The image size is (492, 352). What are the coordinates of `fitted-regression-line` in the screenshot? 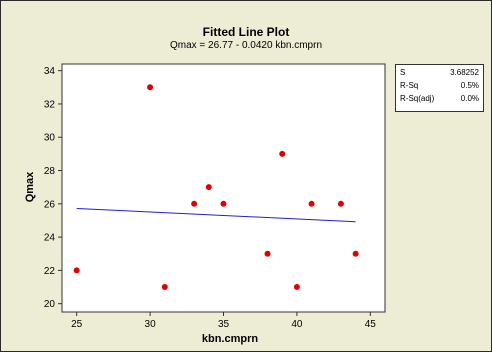 It's located at (216, 215).